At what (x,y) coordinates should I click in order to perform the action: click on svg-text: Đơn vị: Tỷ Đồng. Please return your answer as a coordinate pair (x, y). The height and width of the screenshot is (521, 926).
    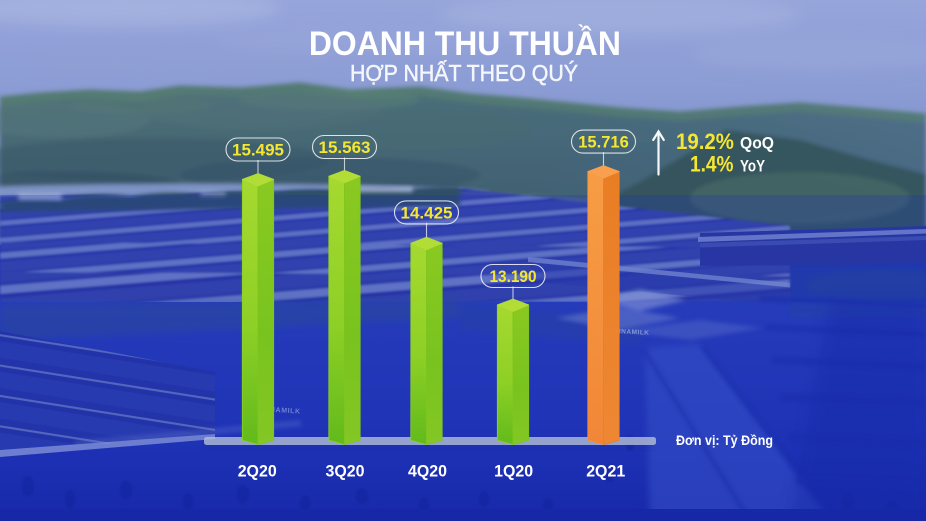
    Looking at the image, I should click on (724, 440).